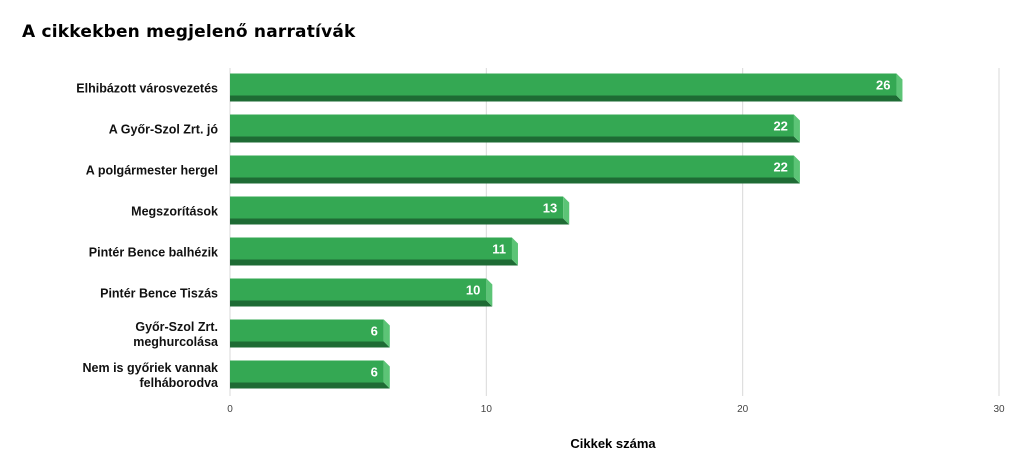  Describe the element at coordinates (159, 294) in the screenshot. I see `category-label: Pintér Bence Tiszás` at that location.